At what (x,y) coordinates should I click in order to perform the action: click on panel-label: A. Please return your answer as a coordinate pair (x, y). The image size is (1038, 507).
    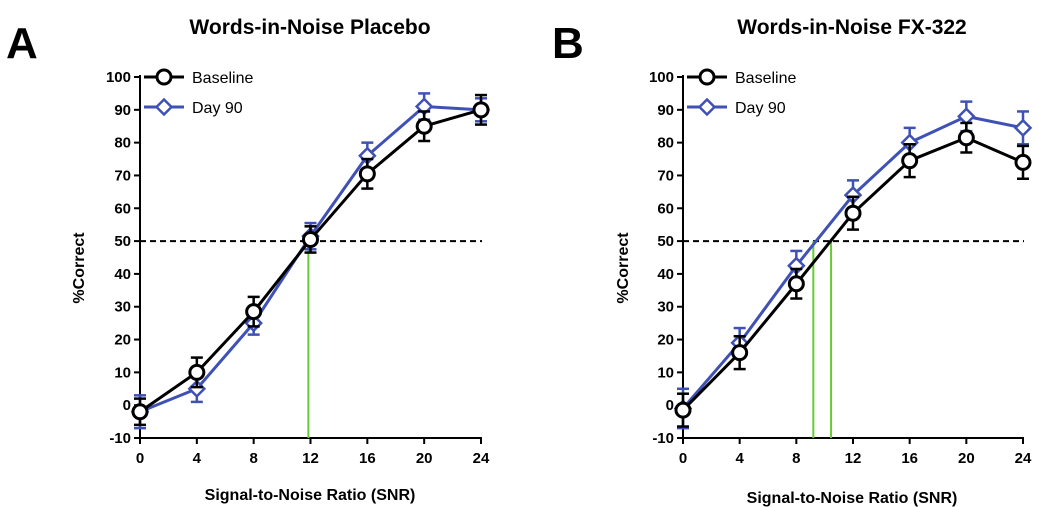
    Looking at the image, I should click on (22, 43).